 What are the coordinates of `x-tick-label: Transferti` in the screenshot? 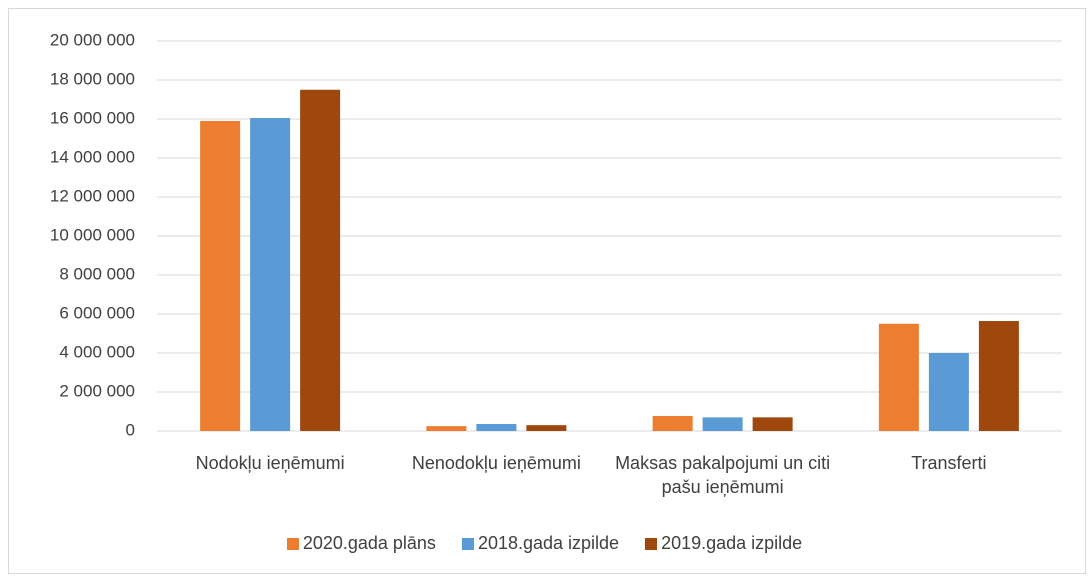 It's located at (949, 463).